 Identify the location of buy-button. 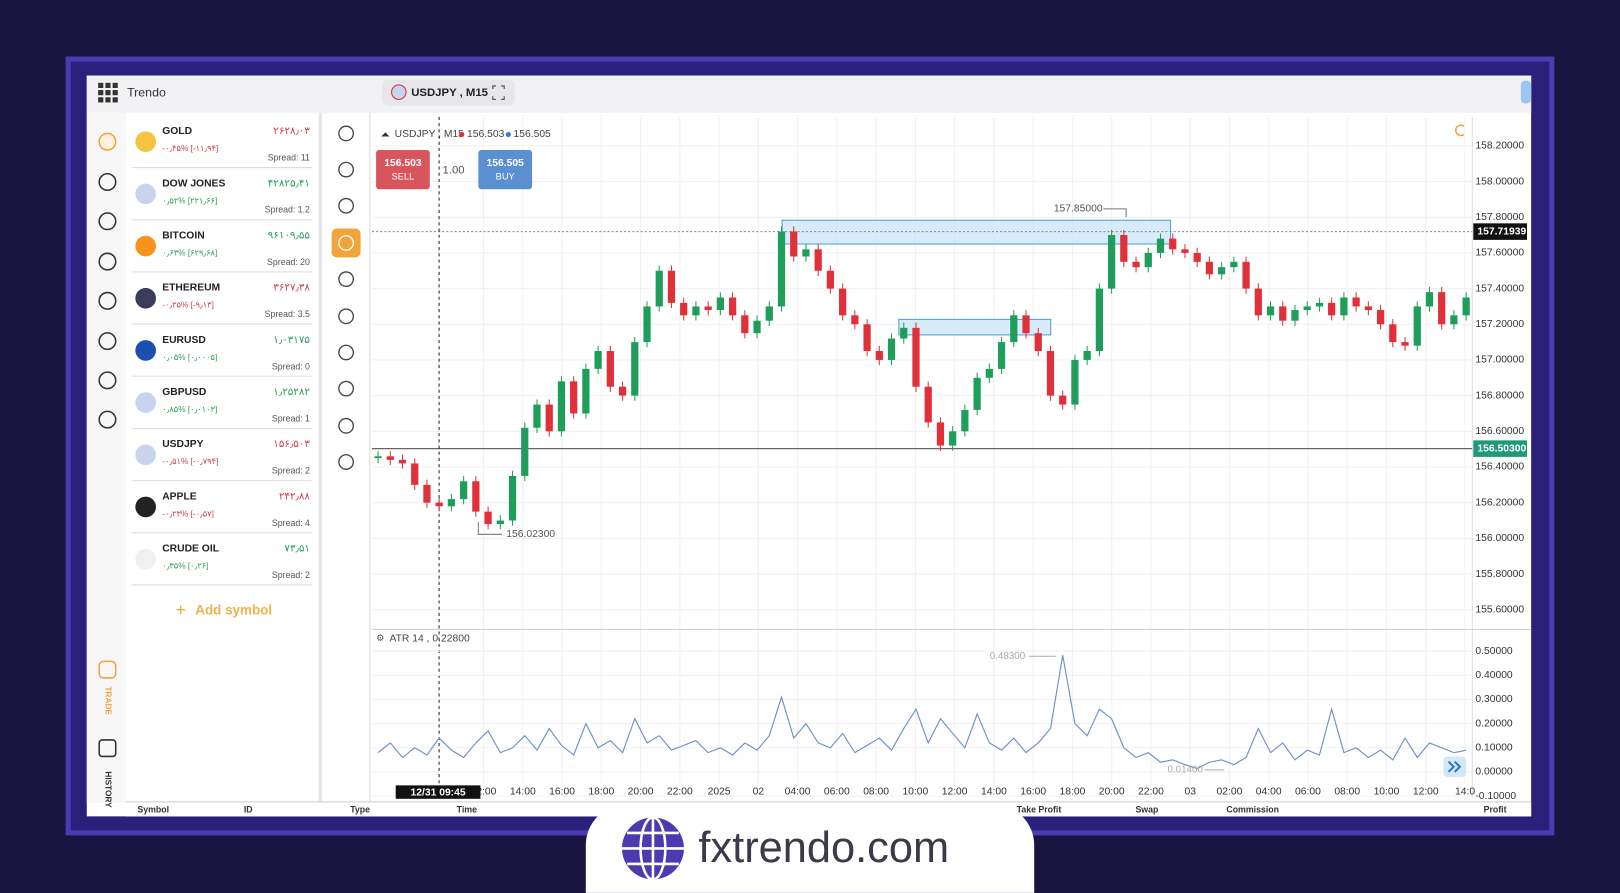
(505, 169).